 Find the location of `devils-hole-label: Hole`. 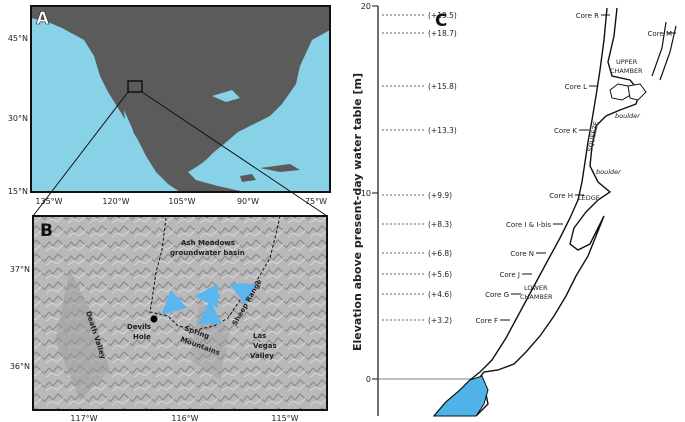

devils-hole-label: Hole is located at coordinates (142, 337).